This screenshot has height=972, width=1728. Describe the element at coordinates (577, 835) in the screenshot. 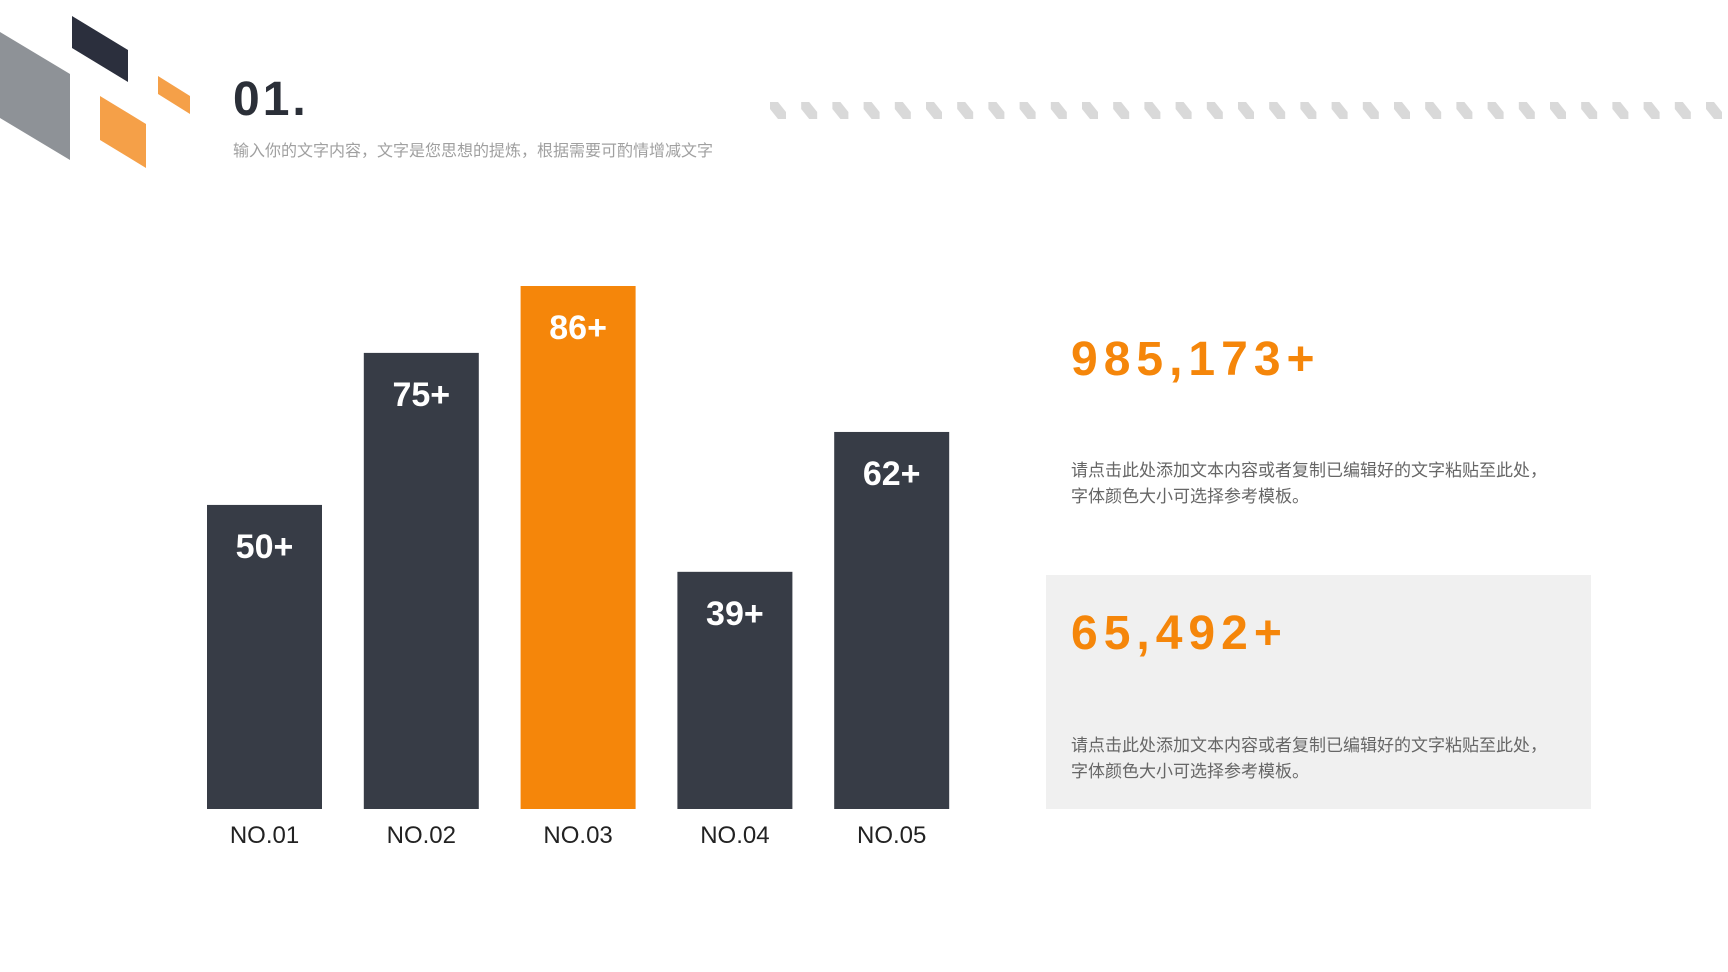

I see `x-tick-label: NO.03` at that location.